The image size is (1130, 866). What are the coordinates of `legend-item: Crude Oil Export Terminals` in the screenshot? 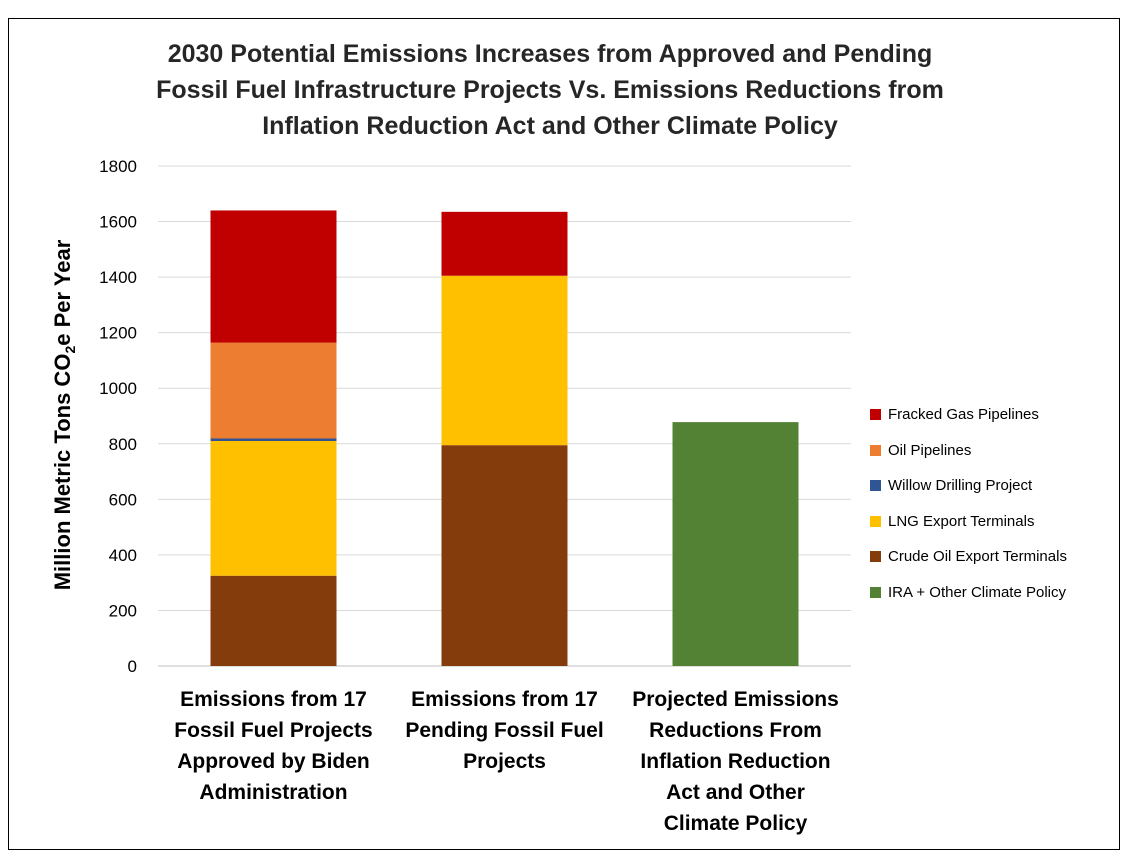 It's located at (968, 557).